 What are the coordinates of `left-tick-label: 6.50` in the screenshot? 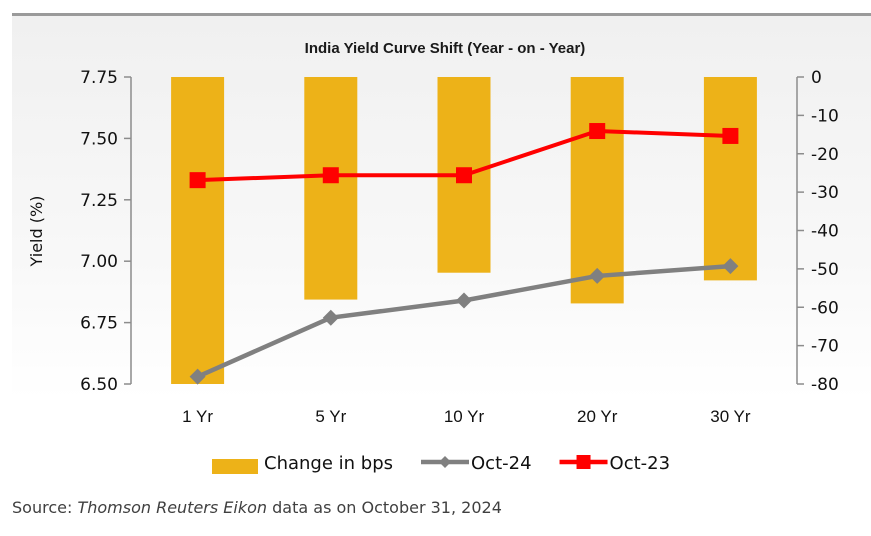 It's located at (99, 385).